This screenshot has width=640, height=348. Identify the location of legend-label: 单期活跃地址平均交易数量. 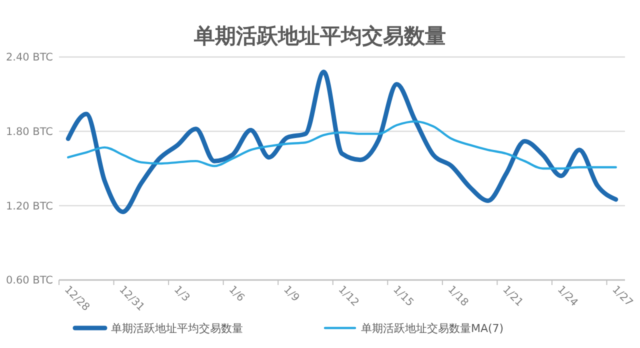
(177, 328).